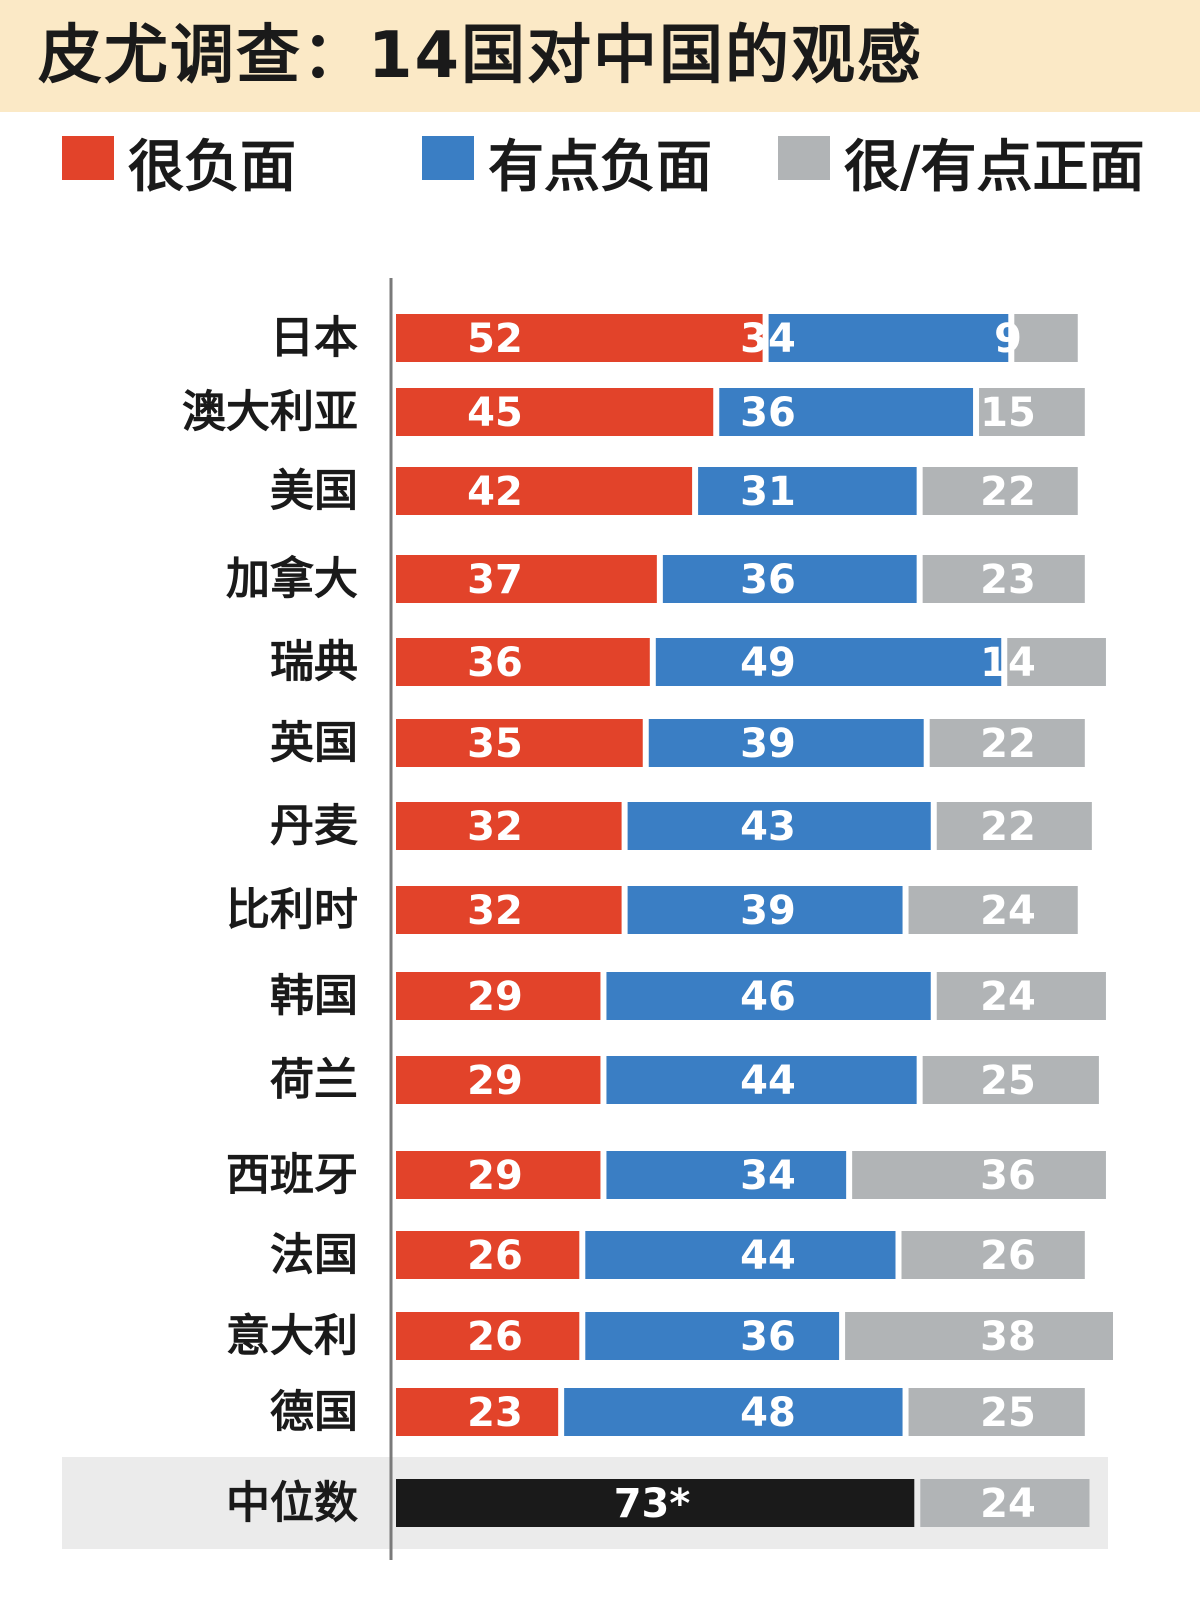 This screenshot has height=1600, width=1200. What do you see at coordinates (495, 580) in the screenshot?
I see `data-label-very-negative: 37` at bounding box center [495, 580].